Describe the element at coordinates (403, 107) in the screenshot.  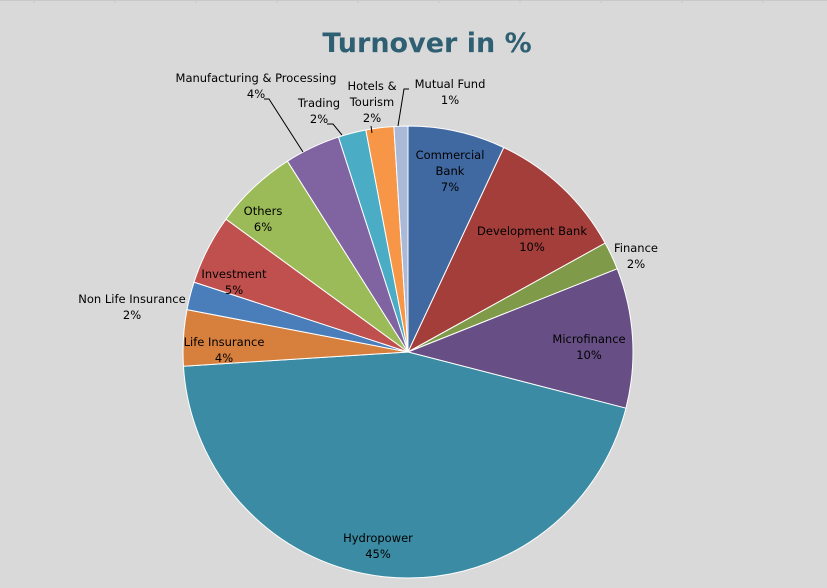
I see `leader-line-mutual-fund` at that location.